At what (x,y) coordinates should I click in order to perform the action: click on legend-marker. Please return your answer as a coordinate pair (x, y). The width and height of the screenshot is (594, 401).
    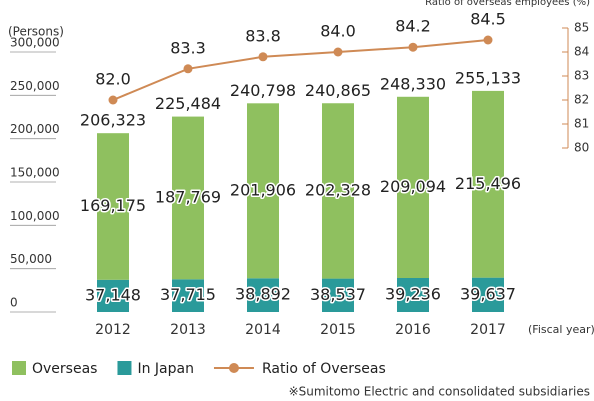
    Looking at the image, I should click on (233, 368).